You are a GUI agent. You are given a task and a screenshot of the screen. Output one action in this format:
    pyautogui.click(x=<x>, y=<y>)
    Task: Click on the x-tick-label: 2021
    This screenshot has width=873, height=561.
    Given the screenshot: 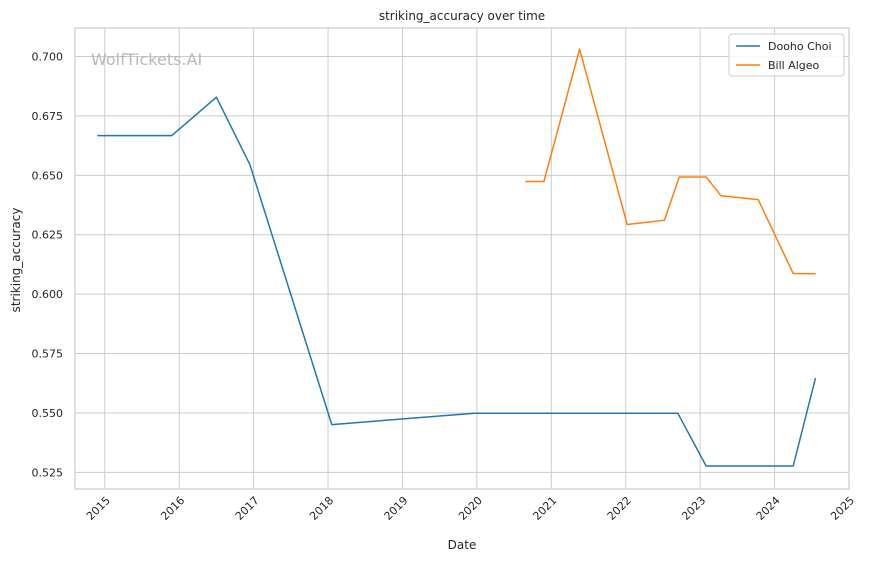 What is the action you would take?
    pyautogui.click(x=544, y=508)
    